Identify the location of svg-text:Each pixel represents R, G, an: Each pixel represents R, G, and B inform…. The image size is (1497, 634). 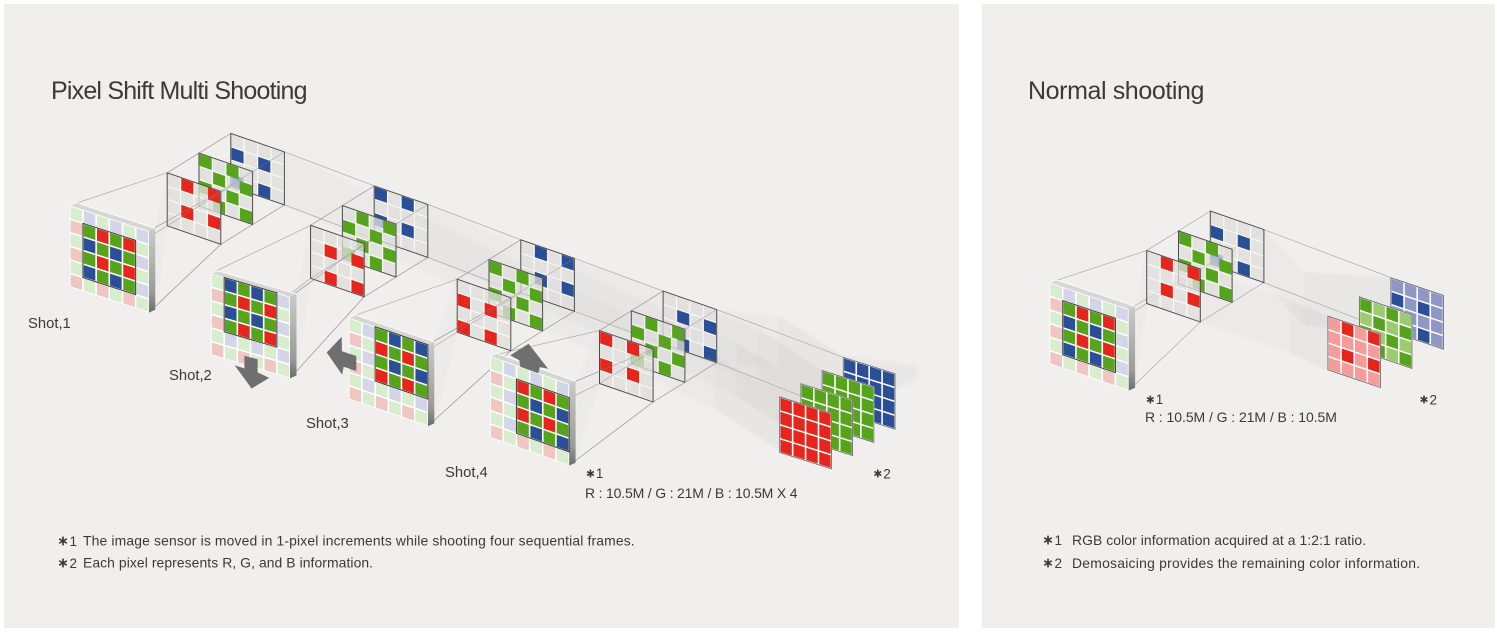
(228, 563).